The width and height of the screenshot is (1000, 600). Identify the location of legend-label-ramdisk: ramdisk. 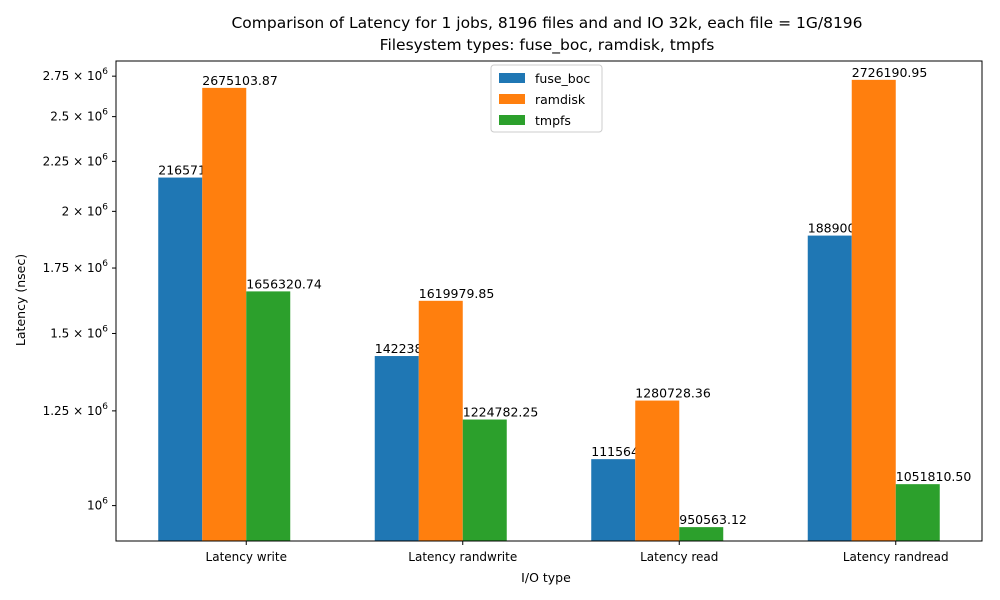
(560, 99).